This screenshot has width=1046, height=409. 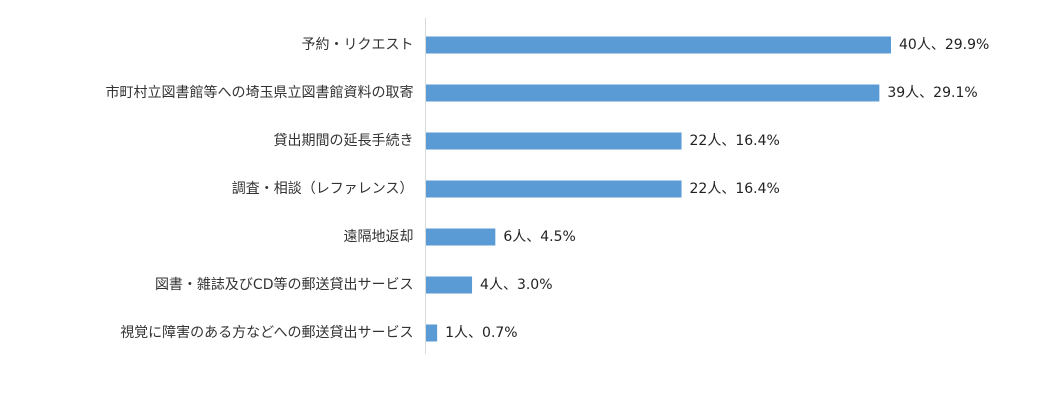 I want to click on data-label-1: 40人、29.9%, so click(x=944, y=45).